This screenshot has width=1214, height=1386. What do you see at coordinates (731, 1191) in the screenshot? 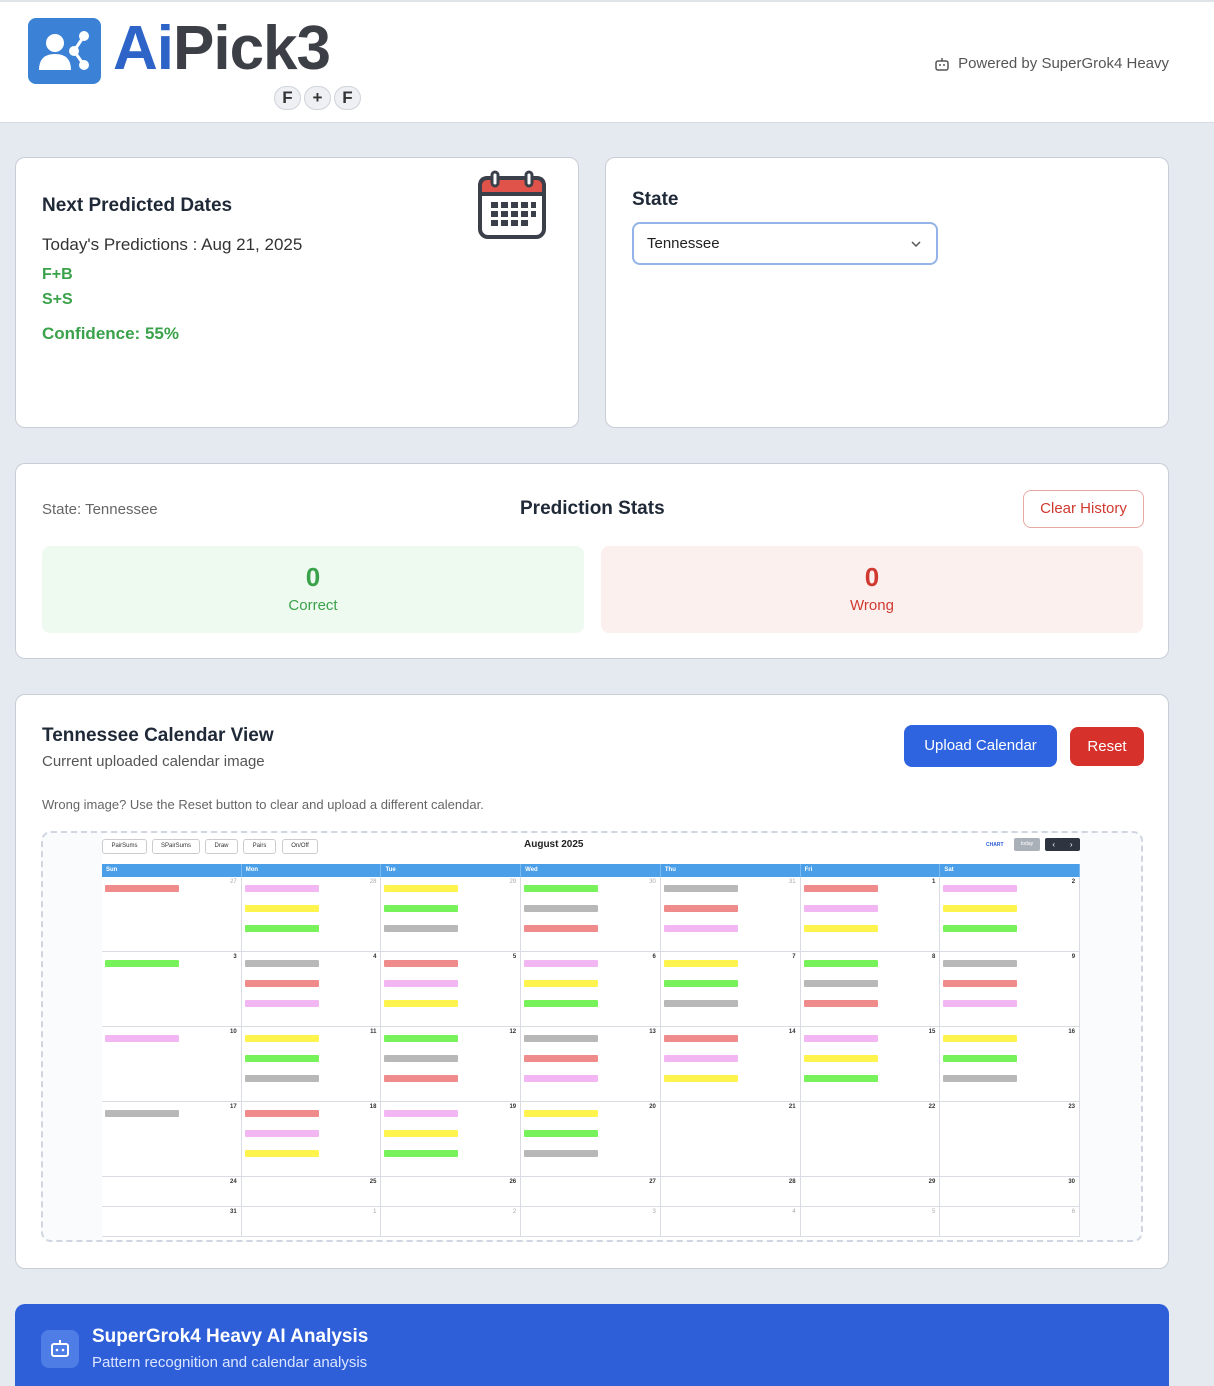
I see `calendar-day-cell: 28` at bounding box center [731, 1191].